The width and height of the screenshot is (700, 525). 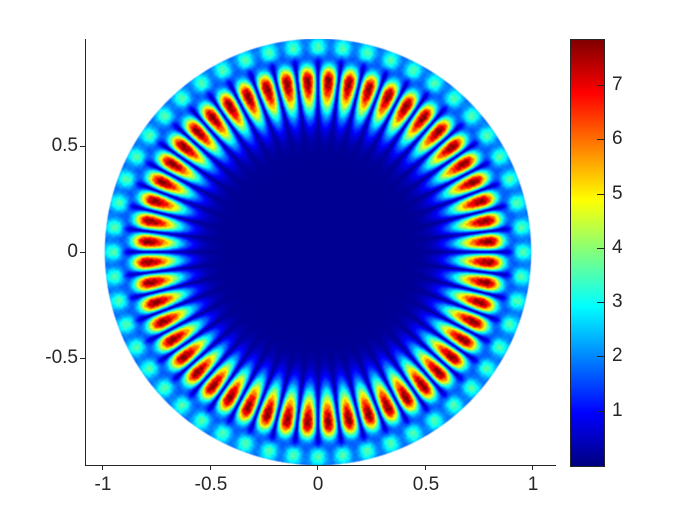 I want to click on x-tick-label: -0.5, so click(x=211, y=484).